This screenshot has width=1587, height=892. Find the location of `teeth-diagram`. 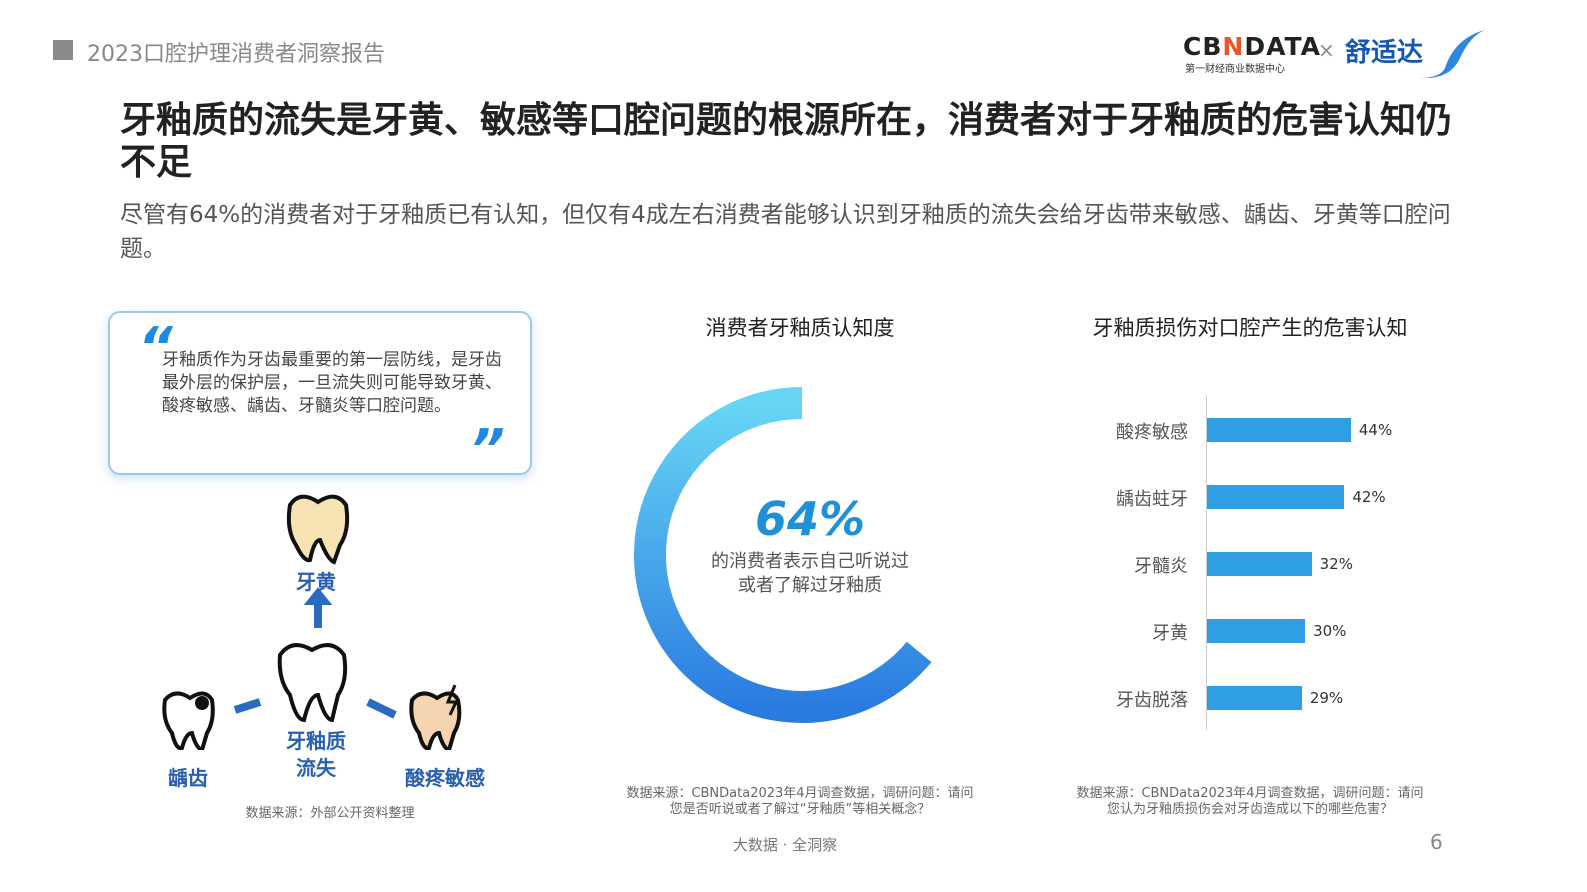

teeth-diagram is located at coordinates (312, 622).